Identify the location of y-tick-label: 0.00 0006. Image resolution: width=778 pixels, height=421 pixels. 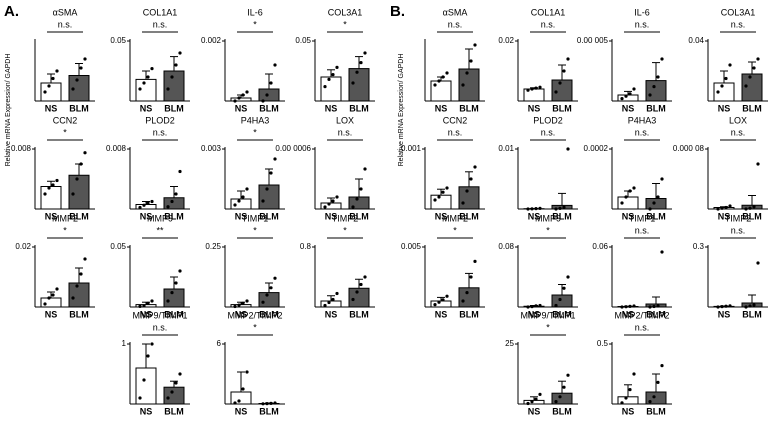
(293, 148).